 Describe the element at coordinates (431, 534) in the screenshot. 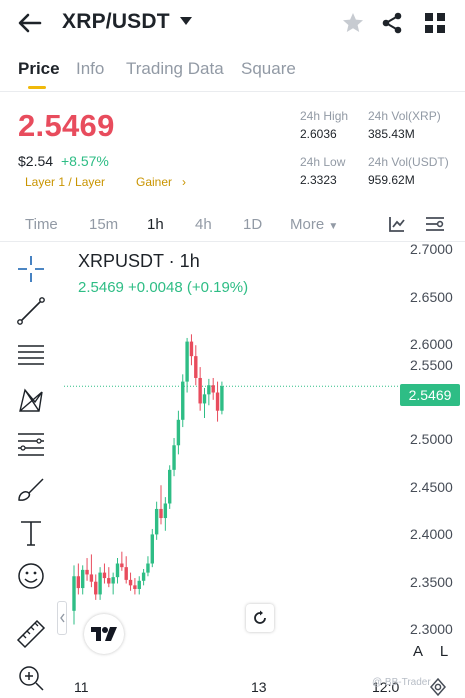

I see `y-tick: 2.4000` at that location.